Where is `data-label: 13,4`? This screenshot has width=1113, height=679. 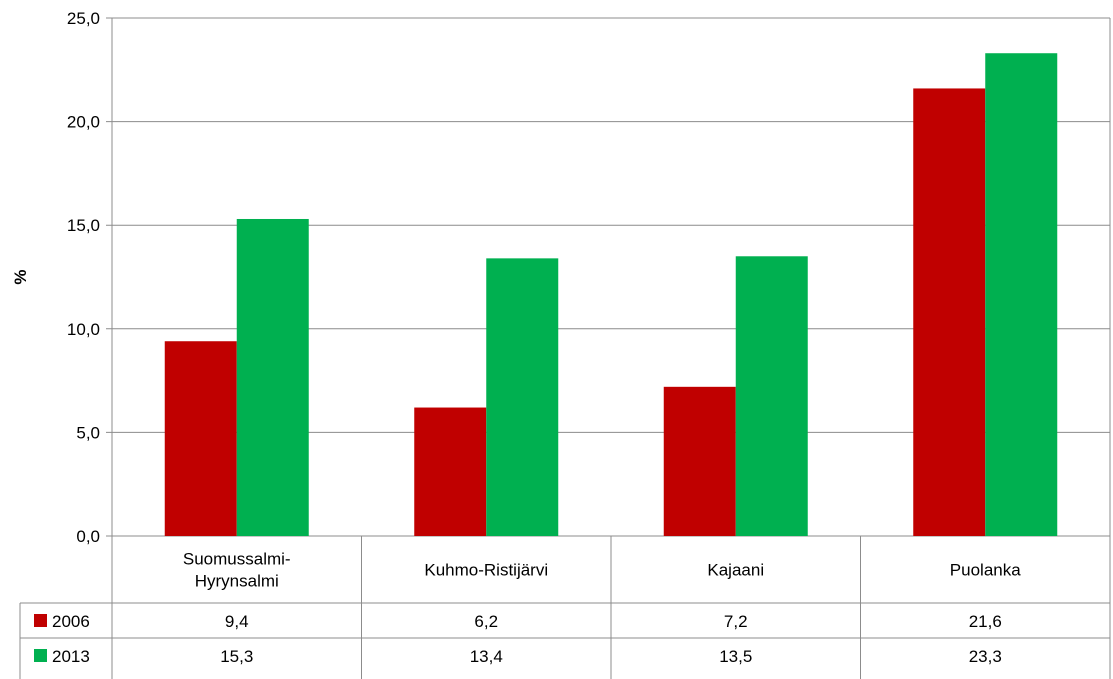 data-label: 13,4 is located at coordinates (486, 656).